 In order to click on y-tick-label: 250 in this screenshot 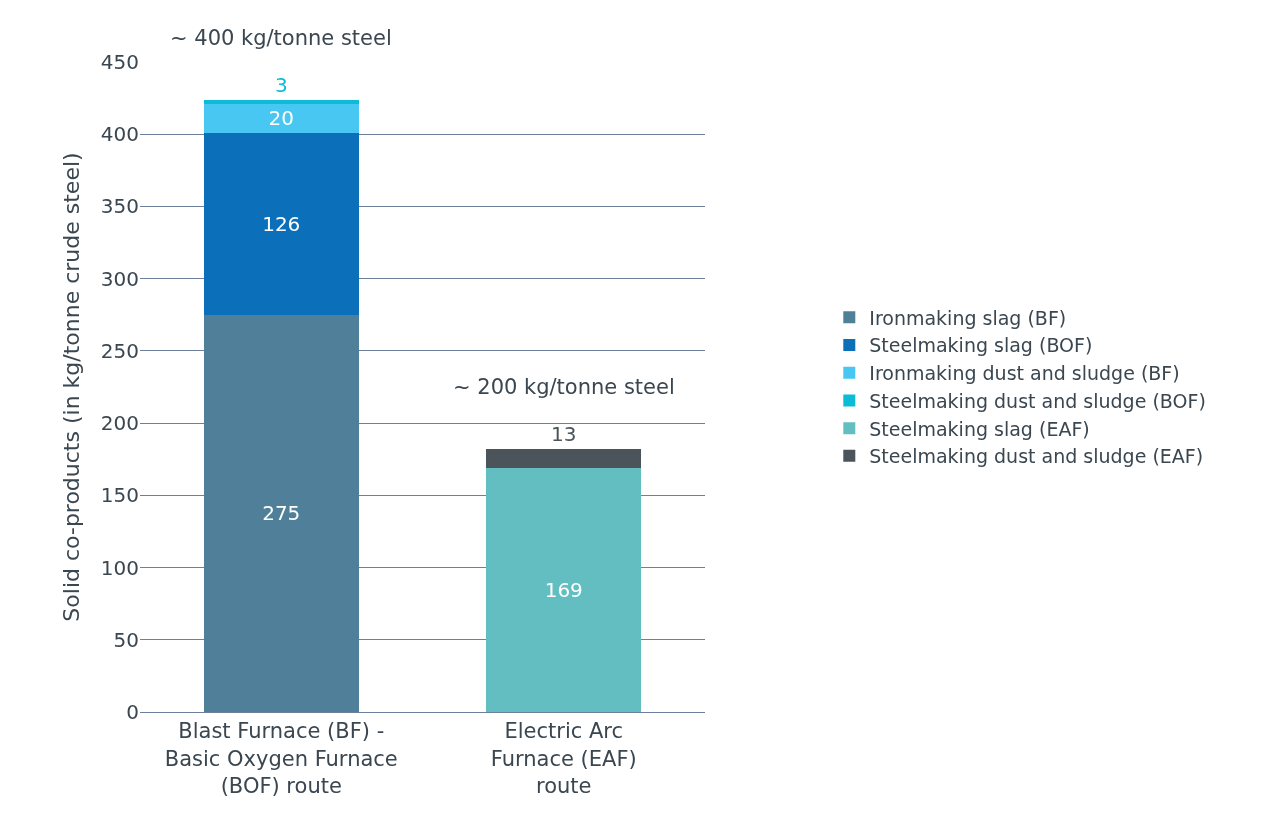, I will do `click(119, 350)`.